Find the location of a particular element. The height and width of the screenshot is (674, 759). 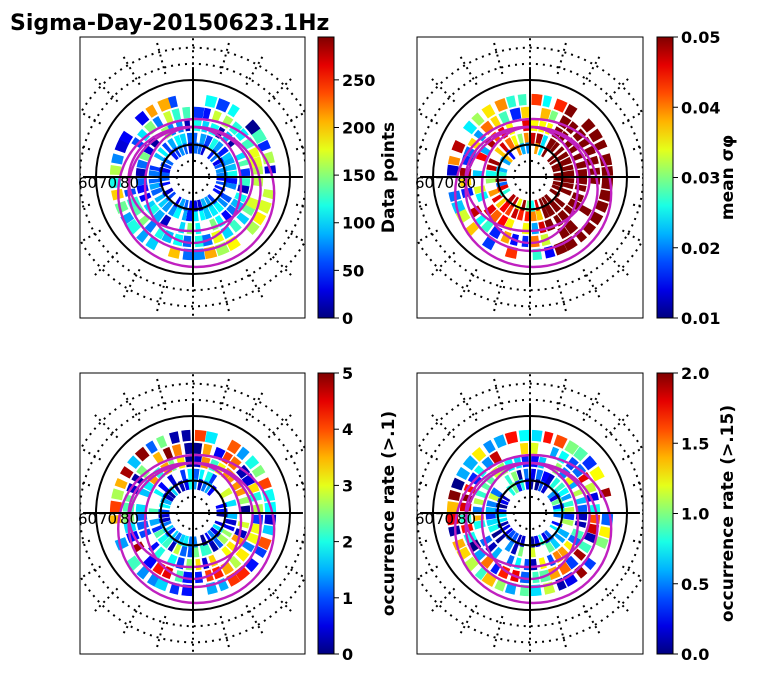

map-area is located at coordinates (192, 513).